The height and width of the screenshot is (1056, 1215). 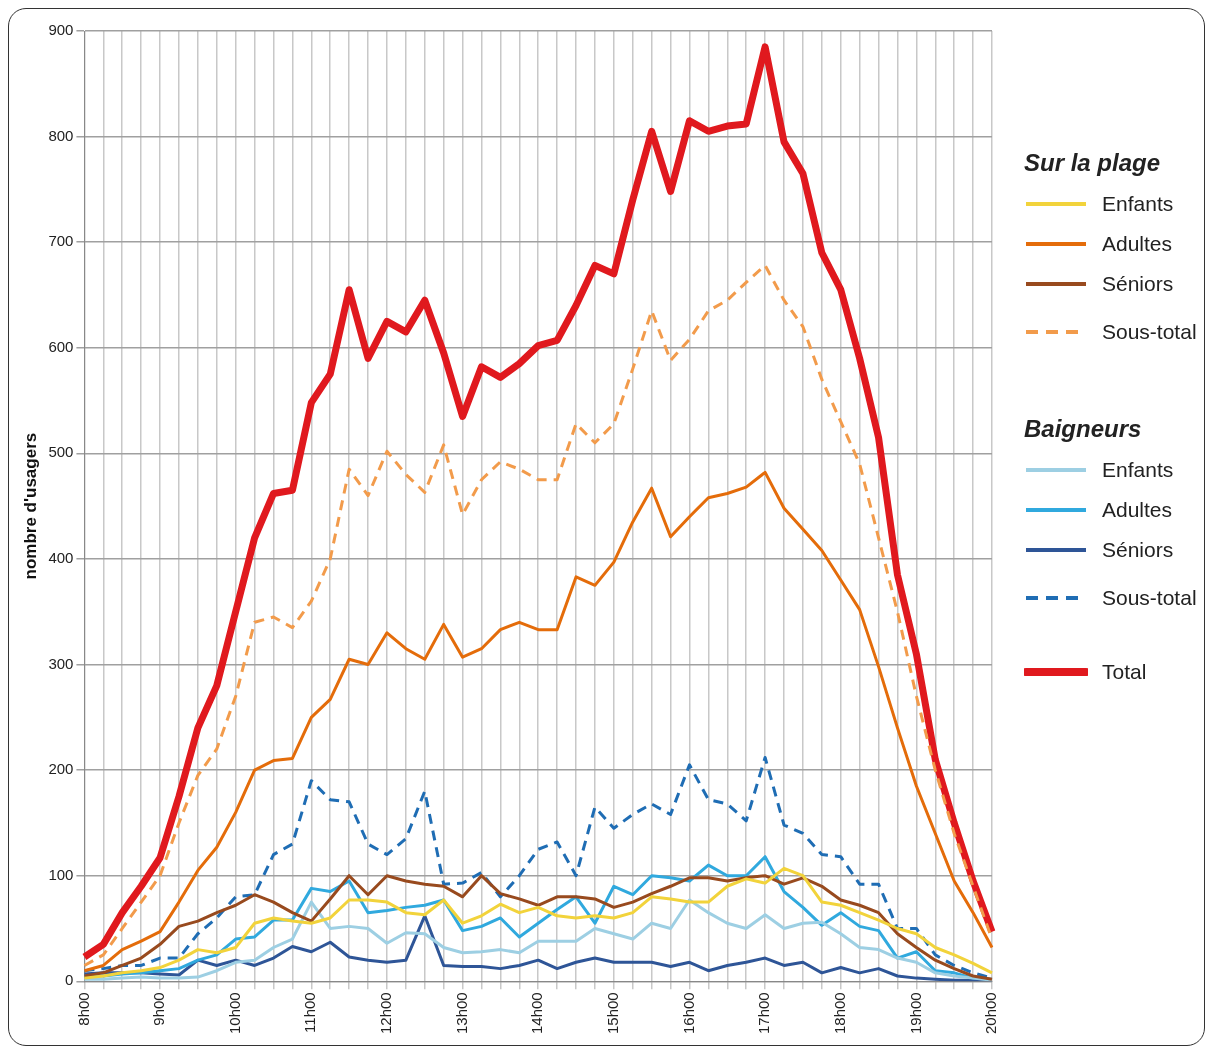 I want to click on y-tick-label: 400, so click(x=61, y=558).